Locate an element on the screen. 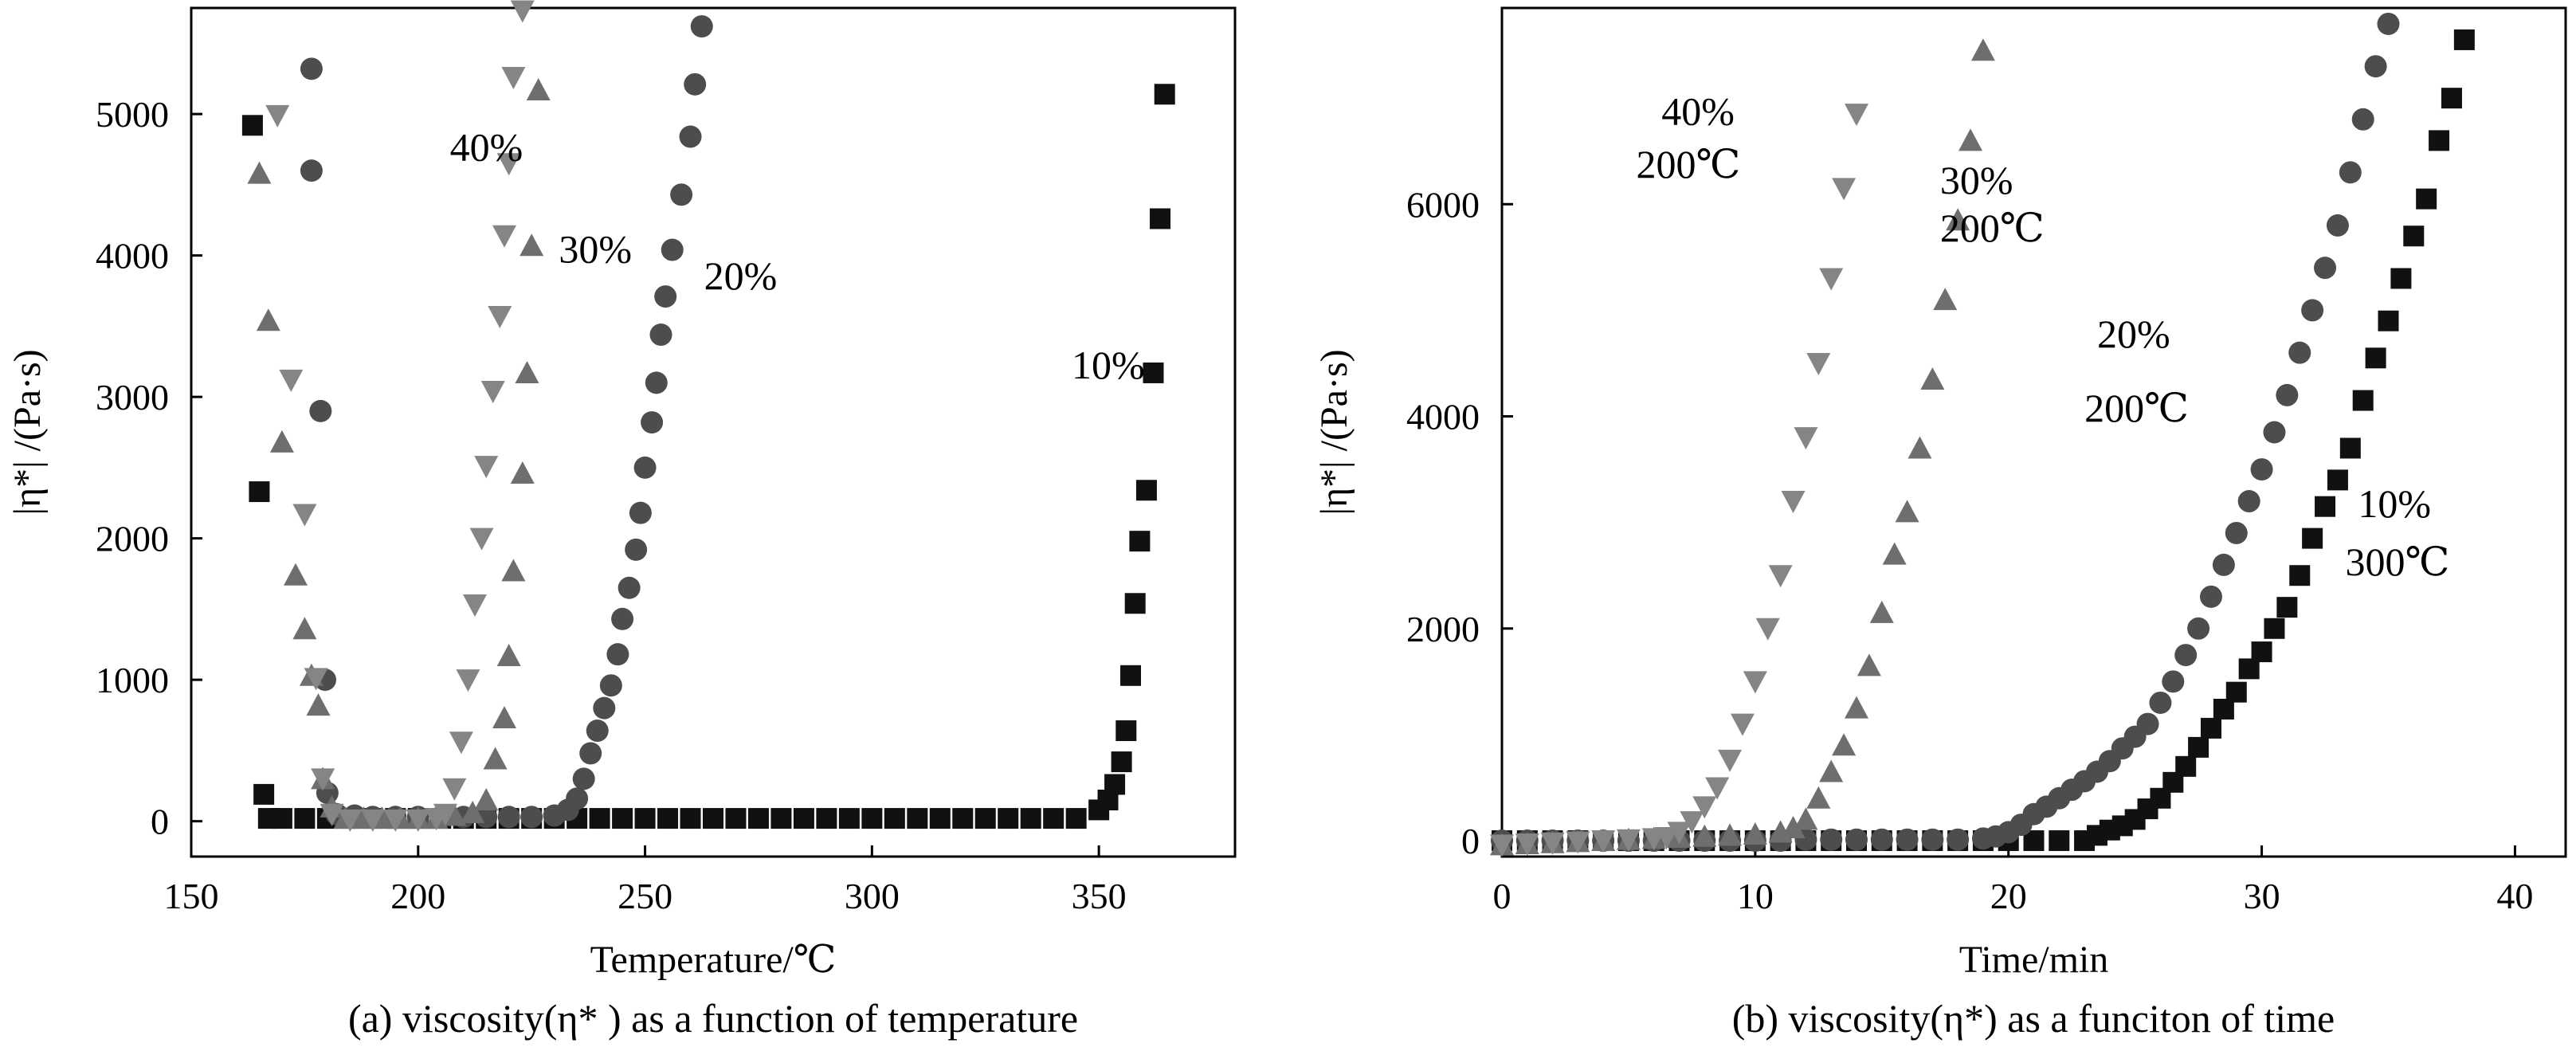 The image size is (2576, 1051). y-tick-label: 6000 is located at coordinates (1443, 204).